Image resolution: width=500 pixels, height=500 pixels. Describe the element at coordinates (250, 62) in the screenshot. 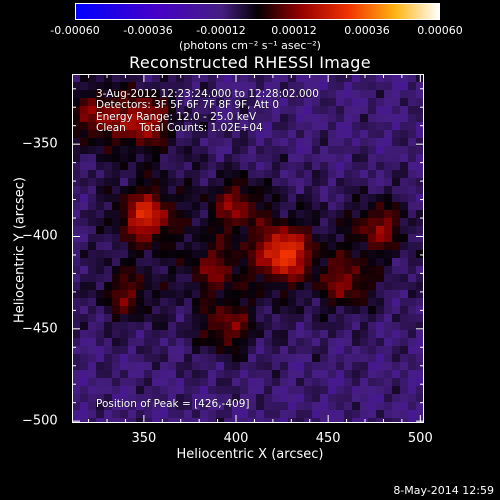

I see `chart-title: Reconstructed RHESSI Image` at that location.